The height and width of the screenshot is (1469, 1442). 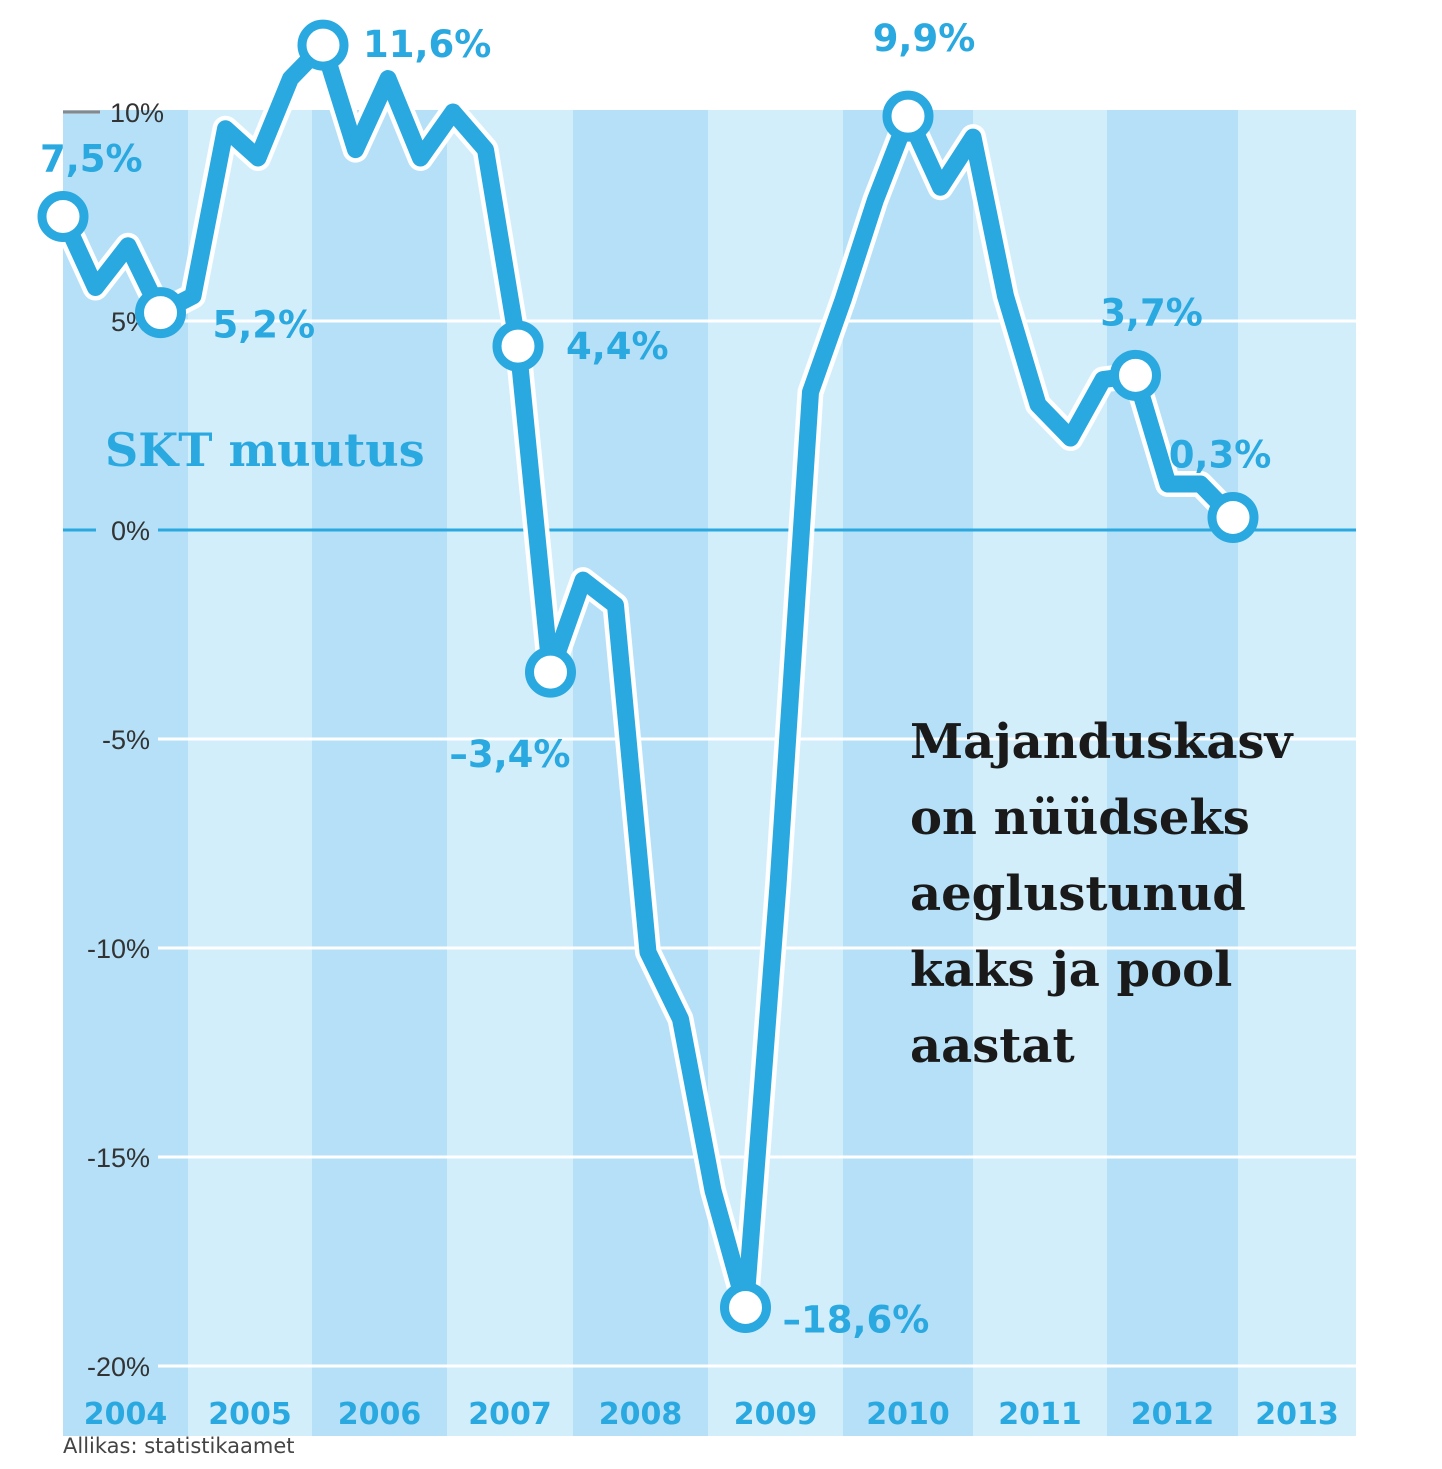 I want to click on point-label: 5,2%, so click(x=264, y=325).